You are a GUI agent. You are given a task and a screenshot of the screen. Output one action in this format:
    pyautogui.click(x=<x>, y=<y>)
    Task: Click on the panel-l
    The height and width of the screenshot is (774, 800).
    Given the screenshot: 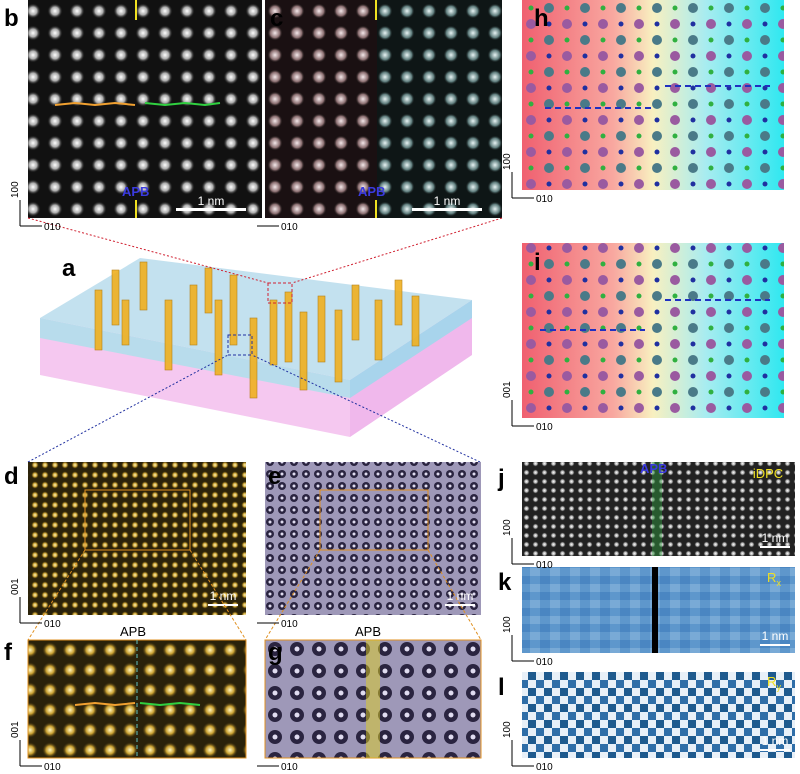 What is the action you would take?
    pyautogui.click(x=658, y=715)
    